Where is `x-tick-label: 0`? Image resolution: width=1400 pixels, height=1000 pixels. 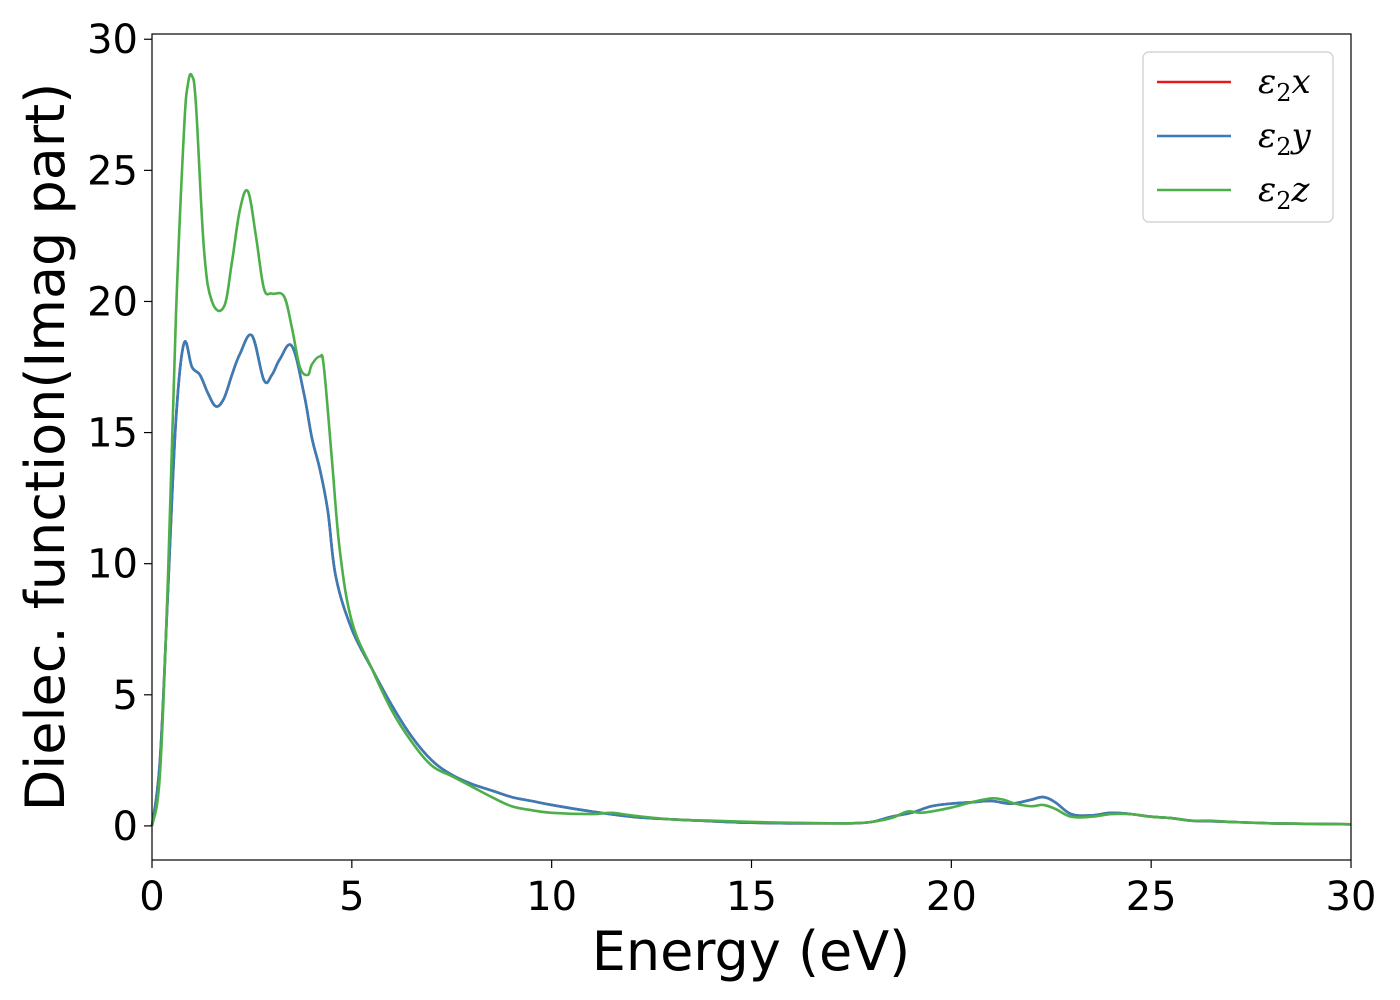
x-tick-label: 0 is located at coordinates (151, 897).